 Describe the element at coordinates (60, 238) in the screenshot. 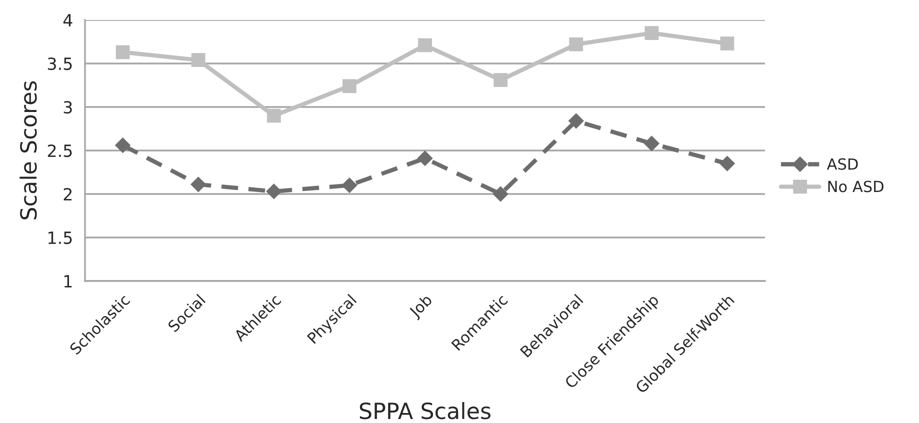

I see `y-tick-label: 1.5` at that location.